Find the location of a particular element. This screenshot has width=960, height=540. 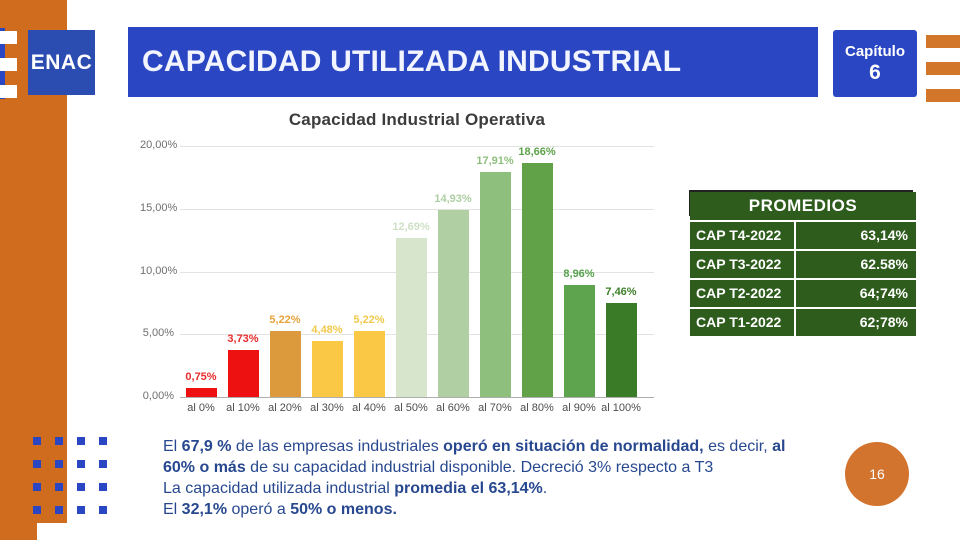

x-axis-label: al 100% is located at coordinates (621, 408).